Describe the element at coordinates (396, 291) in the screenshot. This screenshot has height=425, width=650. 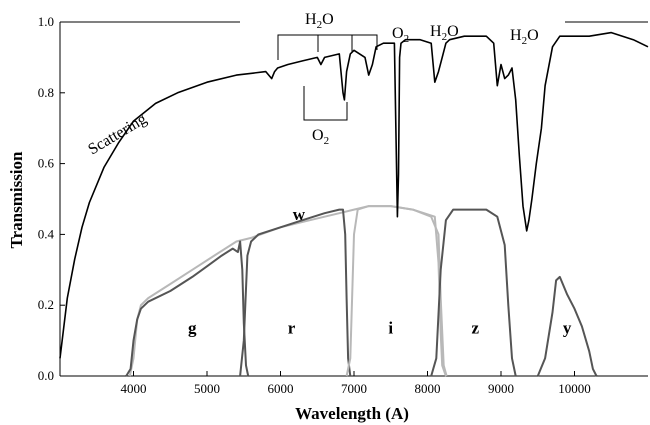
I see `filter-curve-i` at that location.